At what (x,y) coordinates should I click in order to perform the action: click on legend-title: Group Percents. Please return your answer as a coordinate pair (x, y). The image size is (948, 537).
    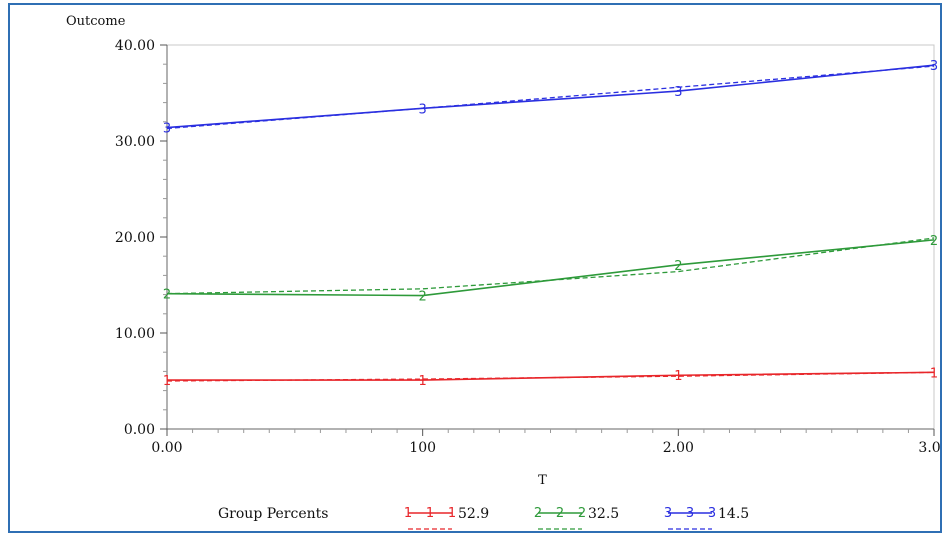
    Looking at the image, I should click on (273, 514).